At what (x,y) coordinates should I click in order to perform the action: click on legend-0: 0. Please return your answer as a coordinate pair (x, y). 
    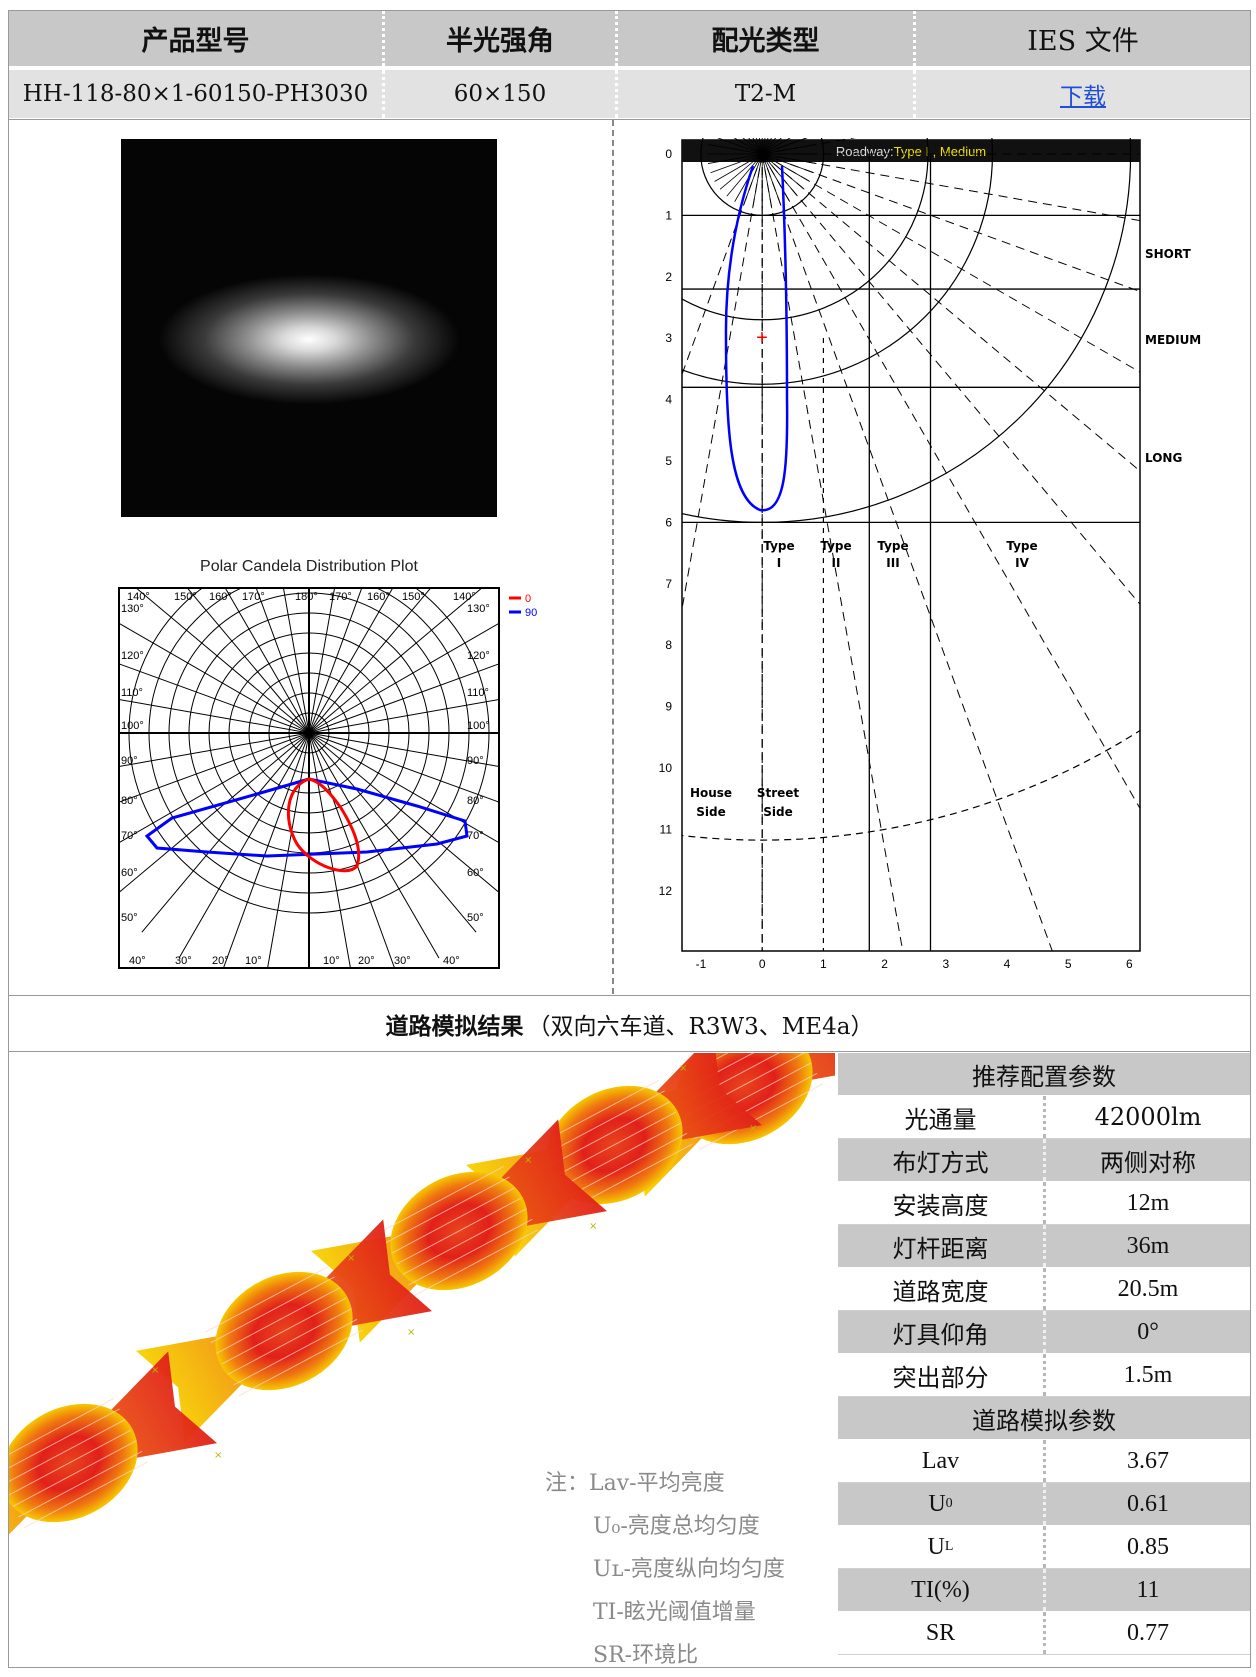
    Looking at the image, I should click on (528, 599).